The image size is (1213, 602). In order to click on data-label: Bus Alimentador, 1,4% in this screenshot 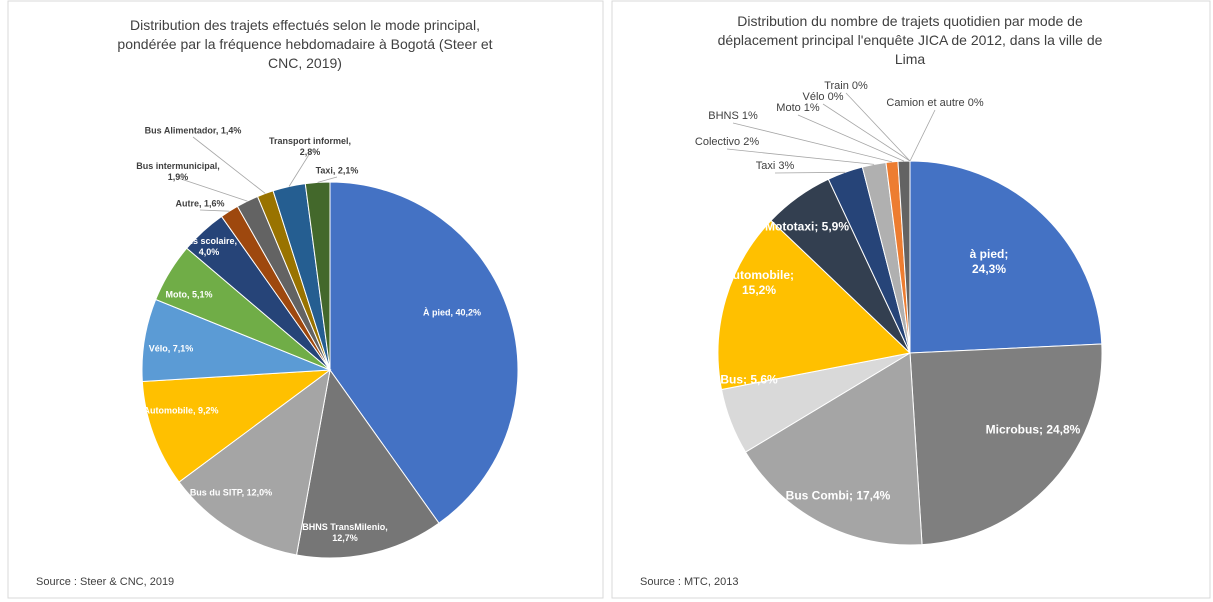, I will do `click(193, 130)`.